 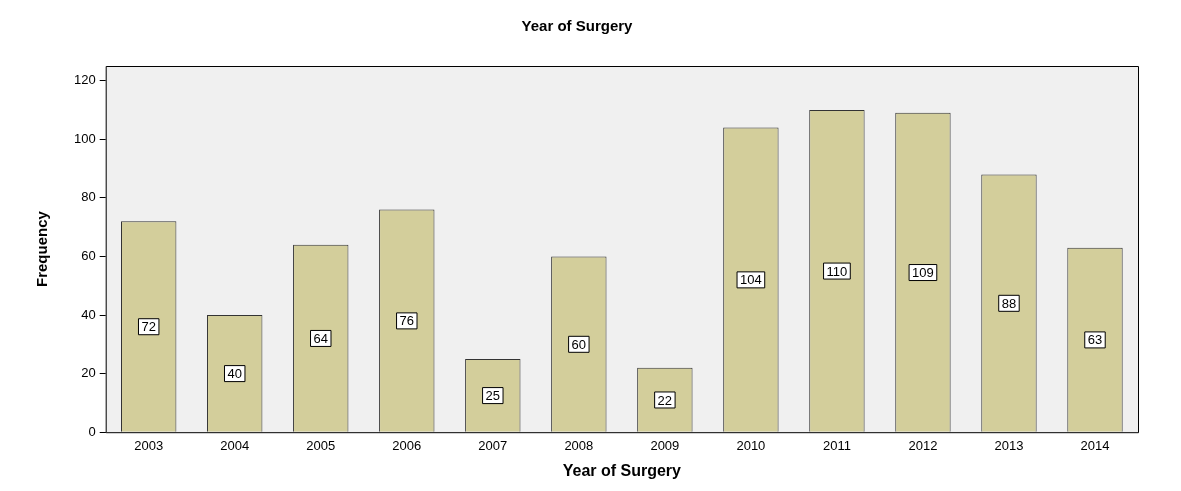 What do you see at coordinates (579, 344) in the screenshot?
I see `data-label: 60` at bounding box center [579, 344].